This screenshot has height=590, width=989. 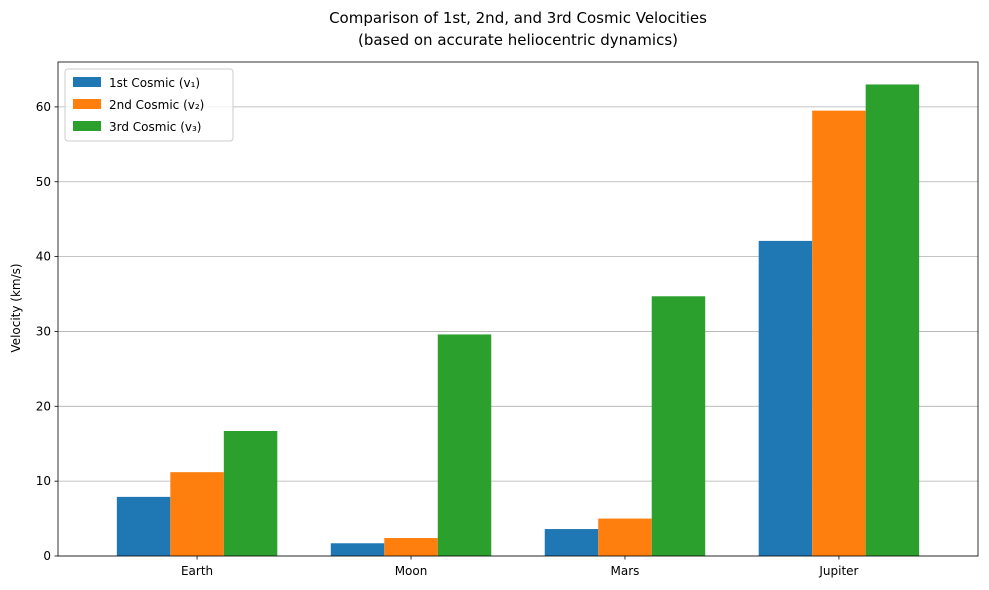 What do you see at coordinates (625, 571) in the screenshot?
I see `x-tick-label: Mars` at bounding box center [625, 571].